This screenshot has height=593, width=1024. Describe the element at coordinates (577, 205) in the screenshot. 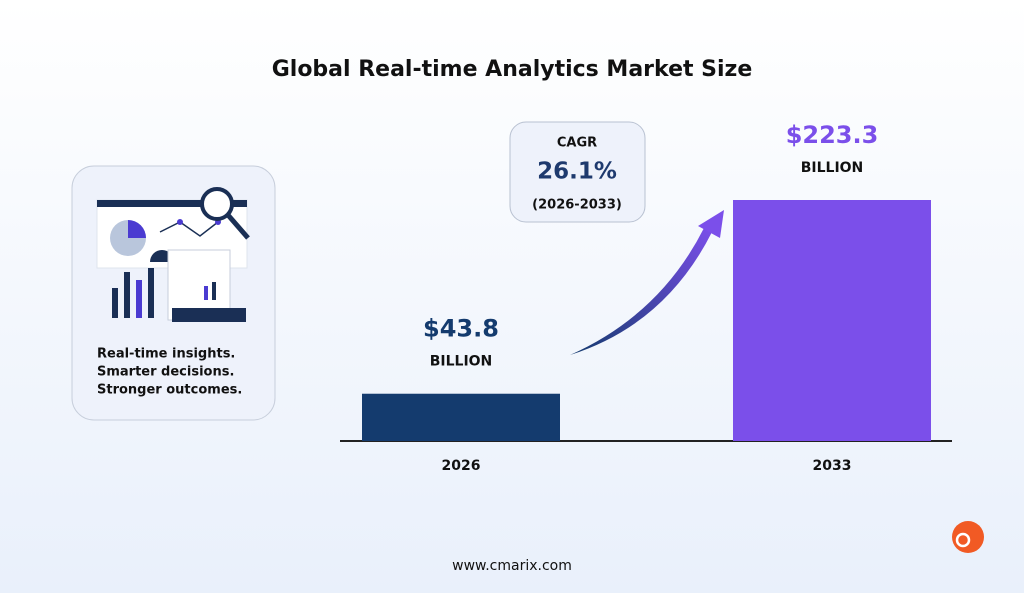

I see `cagr-period: (2026-2033)` at that location.